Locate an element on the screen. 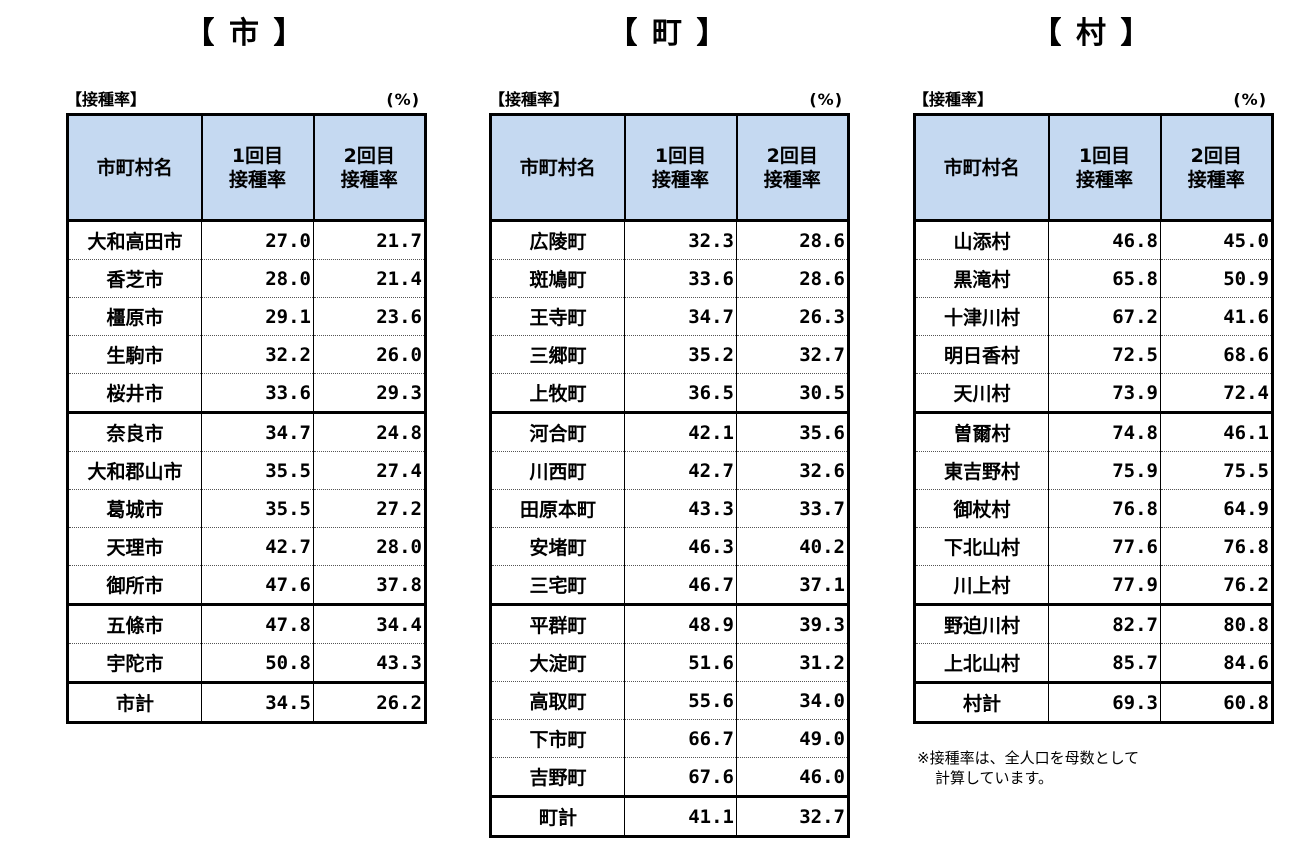 This screenshot has width=1311, height=850. first-dose-rate: 55.6 is located at coordinates (680, 700).